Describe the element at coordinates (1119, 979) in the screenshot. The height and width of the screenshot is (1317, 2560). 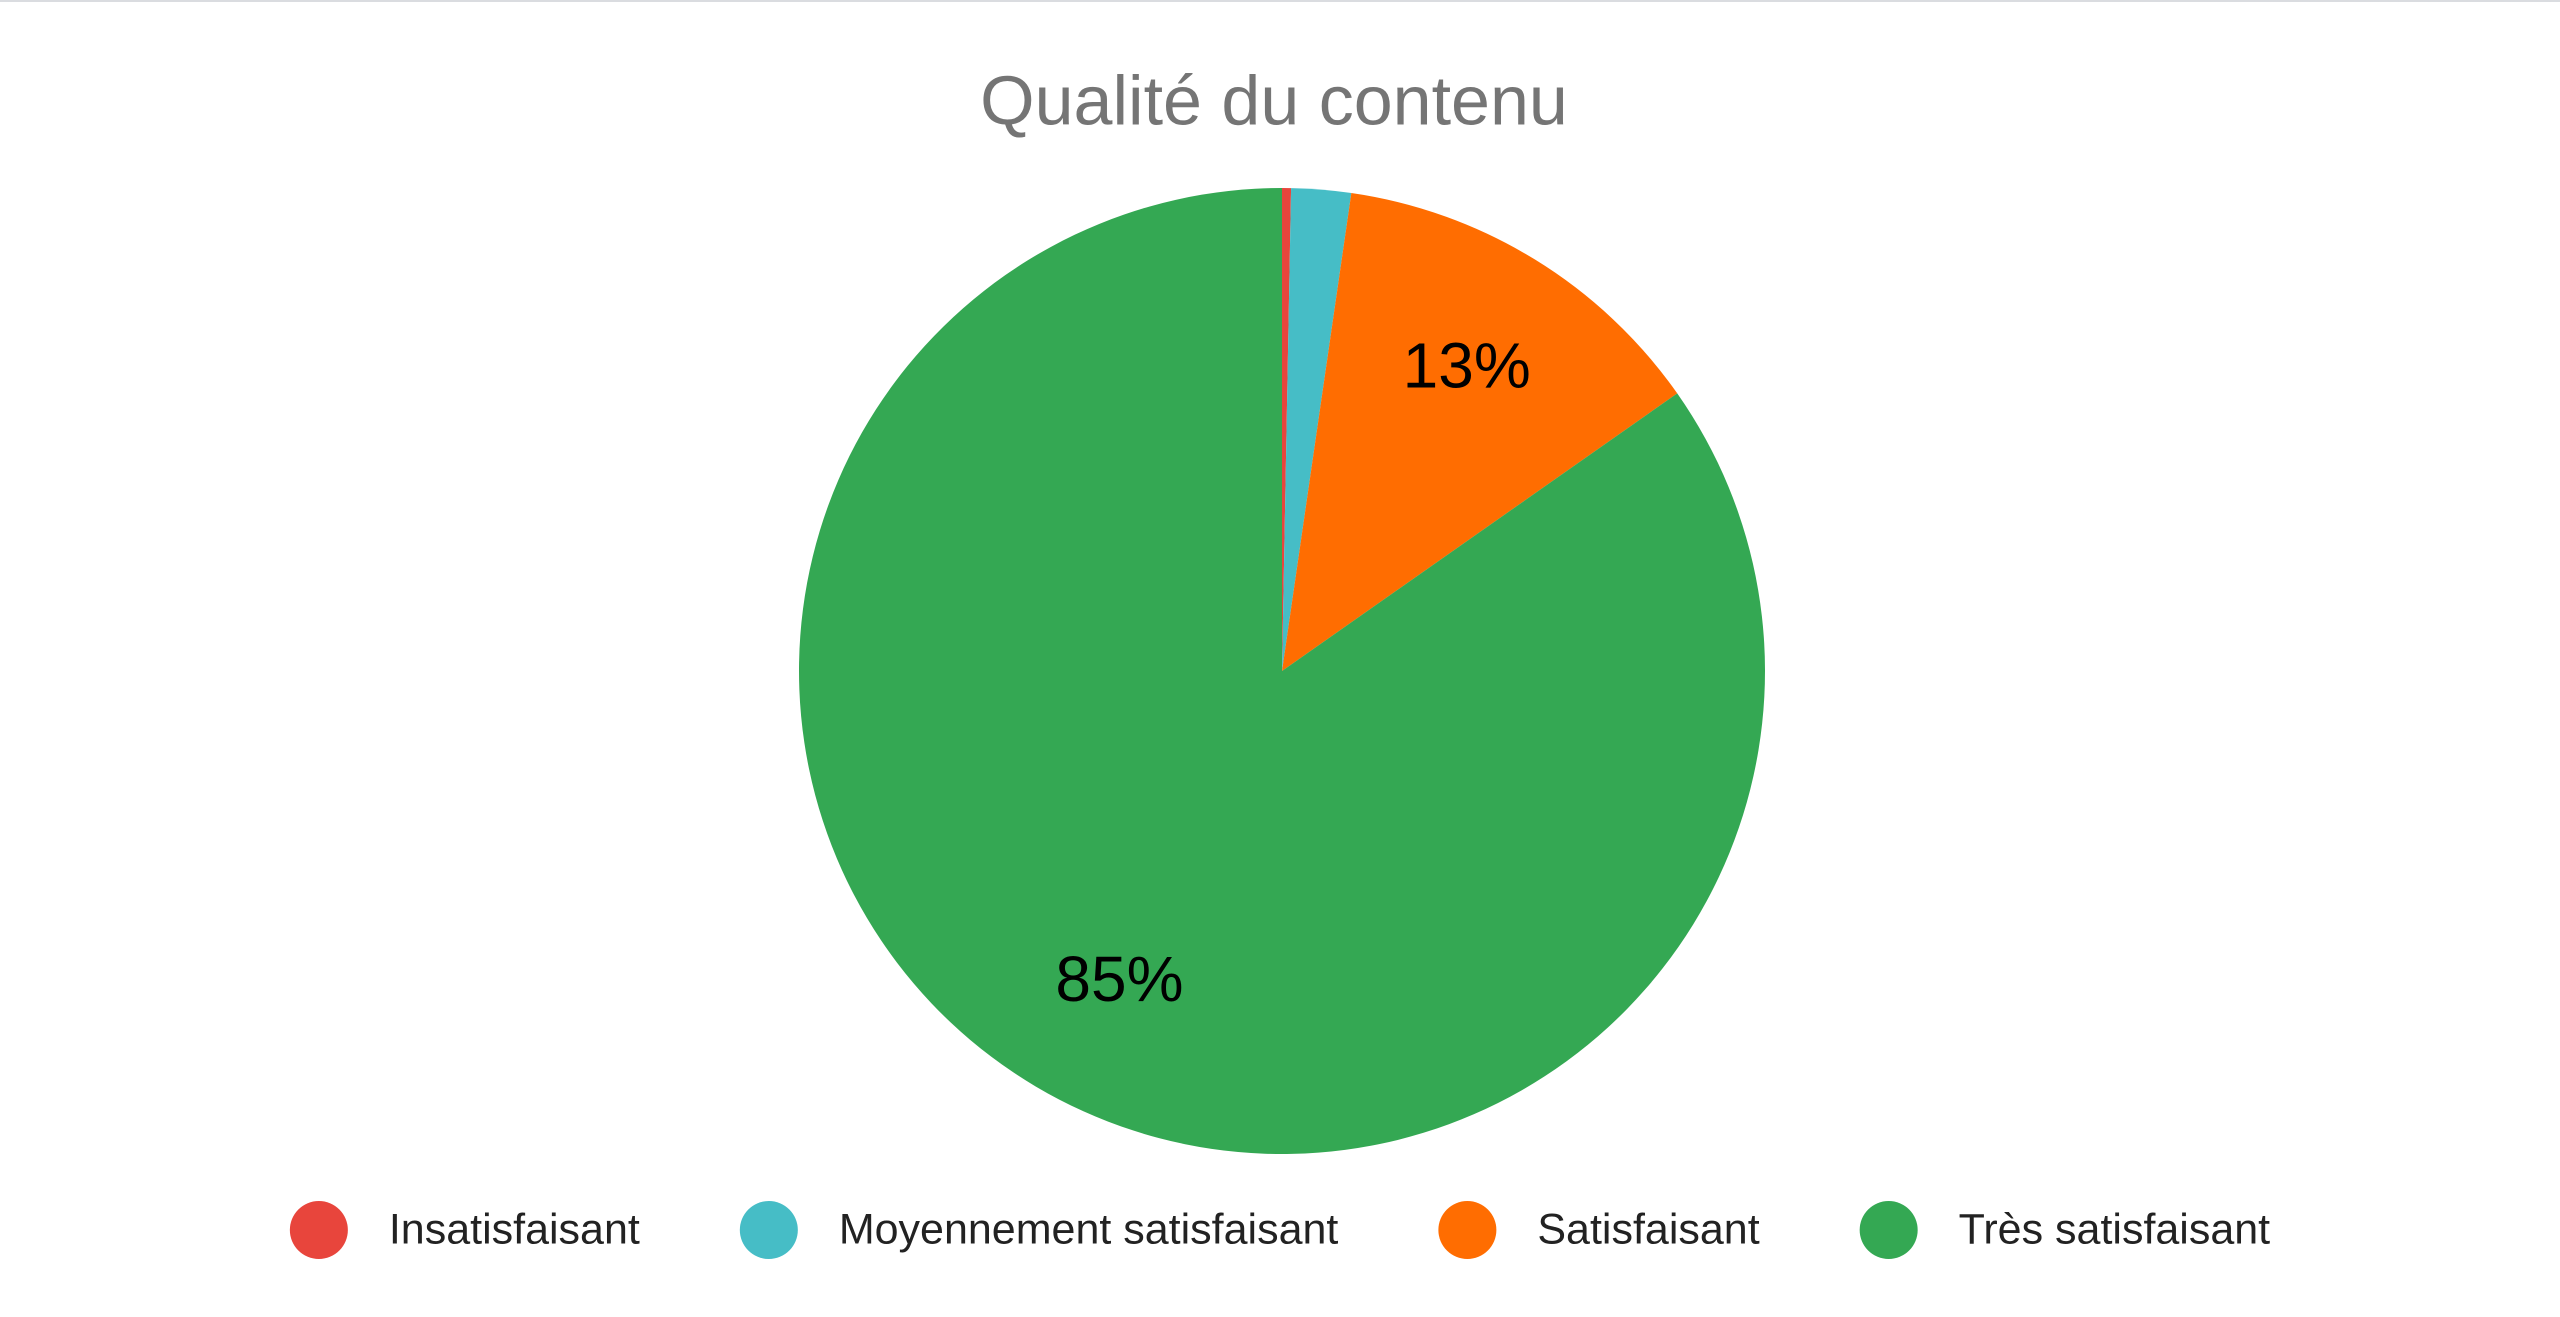
I see `data-label: 85%` at that location.